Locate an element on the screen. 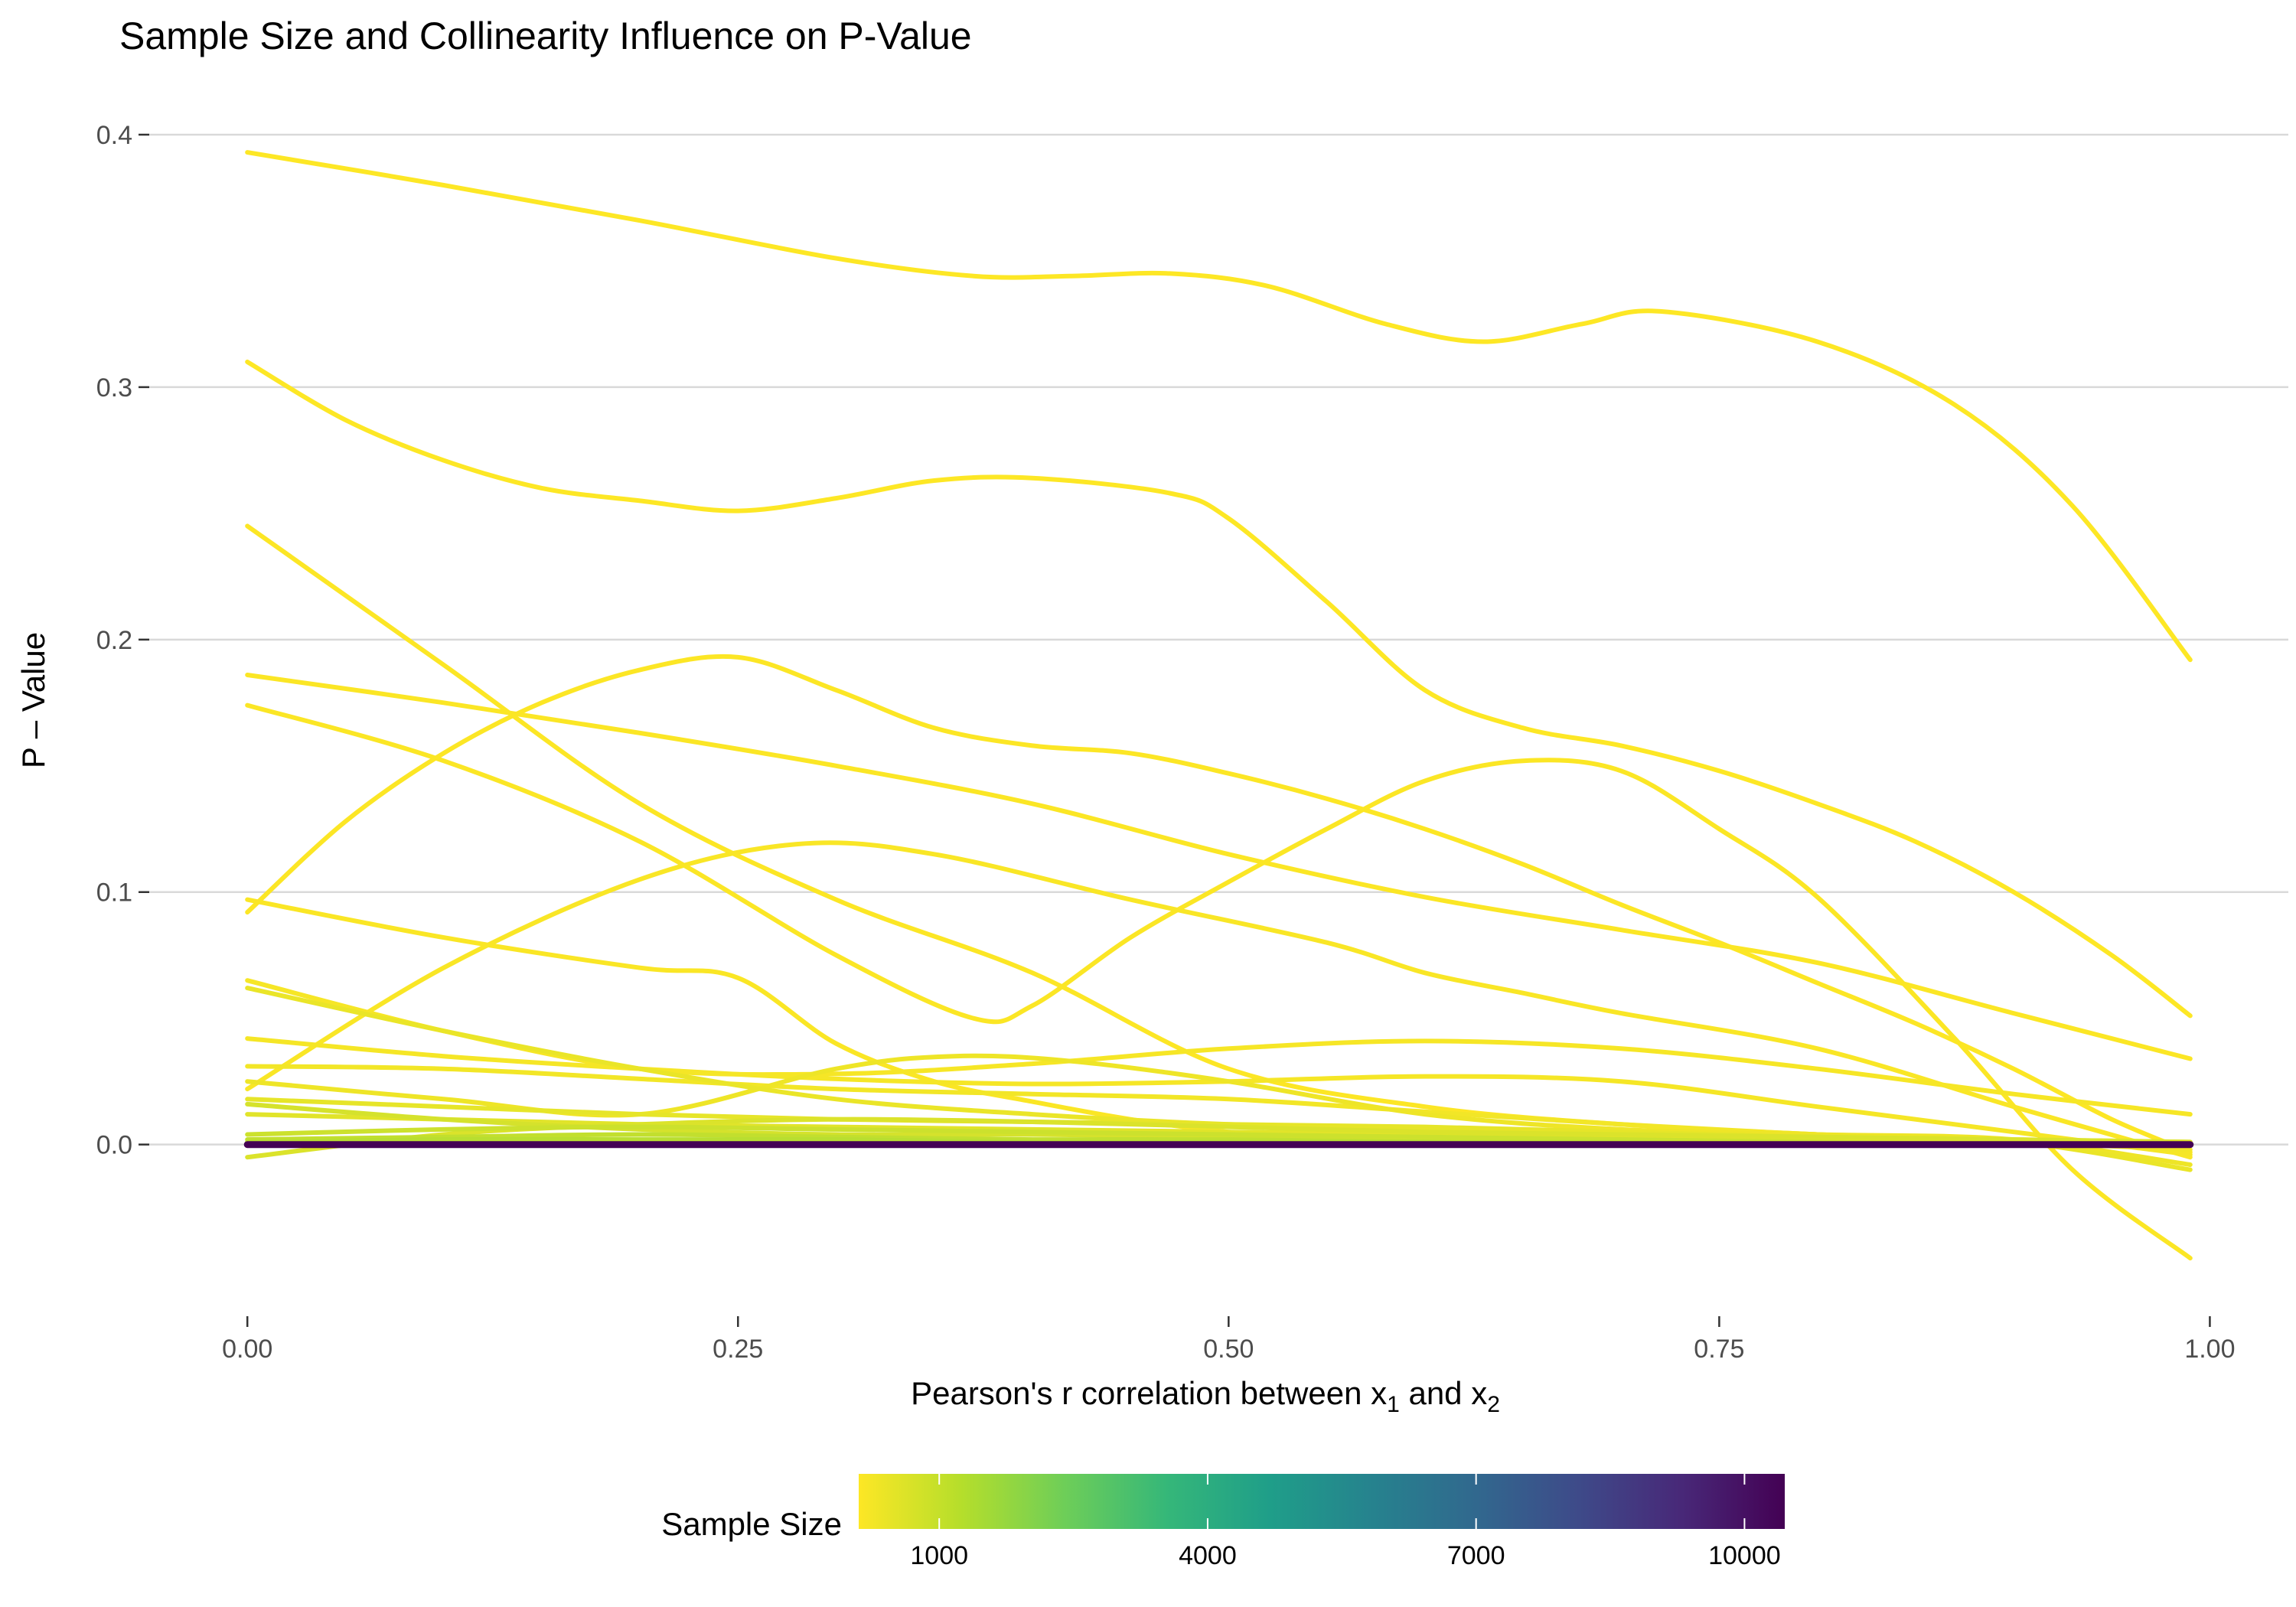 This screenshot has height=1607, width=2296. y-axis-ticks: 0.0 0.1 0.2 0.3 0.4 is located at coordinates (122, 640).